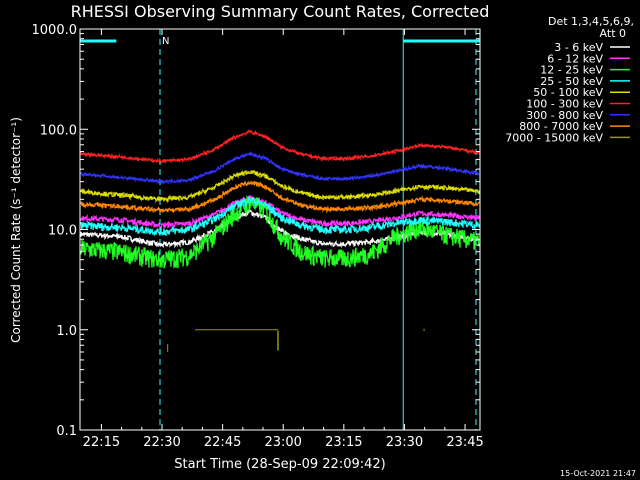 Image resolution: width=640 pixels, height=480 pixels. I want to click on y-tick-label: 10.0, so click(62, 231).